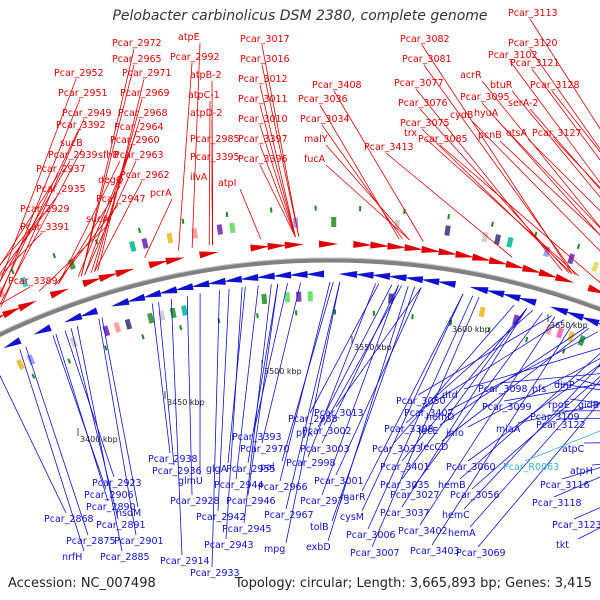 The width and height of the screenshot is (600, 600). I want to click on forward-gene-label: sucB, so click(71, 143).